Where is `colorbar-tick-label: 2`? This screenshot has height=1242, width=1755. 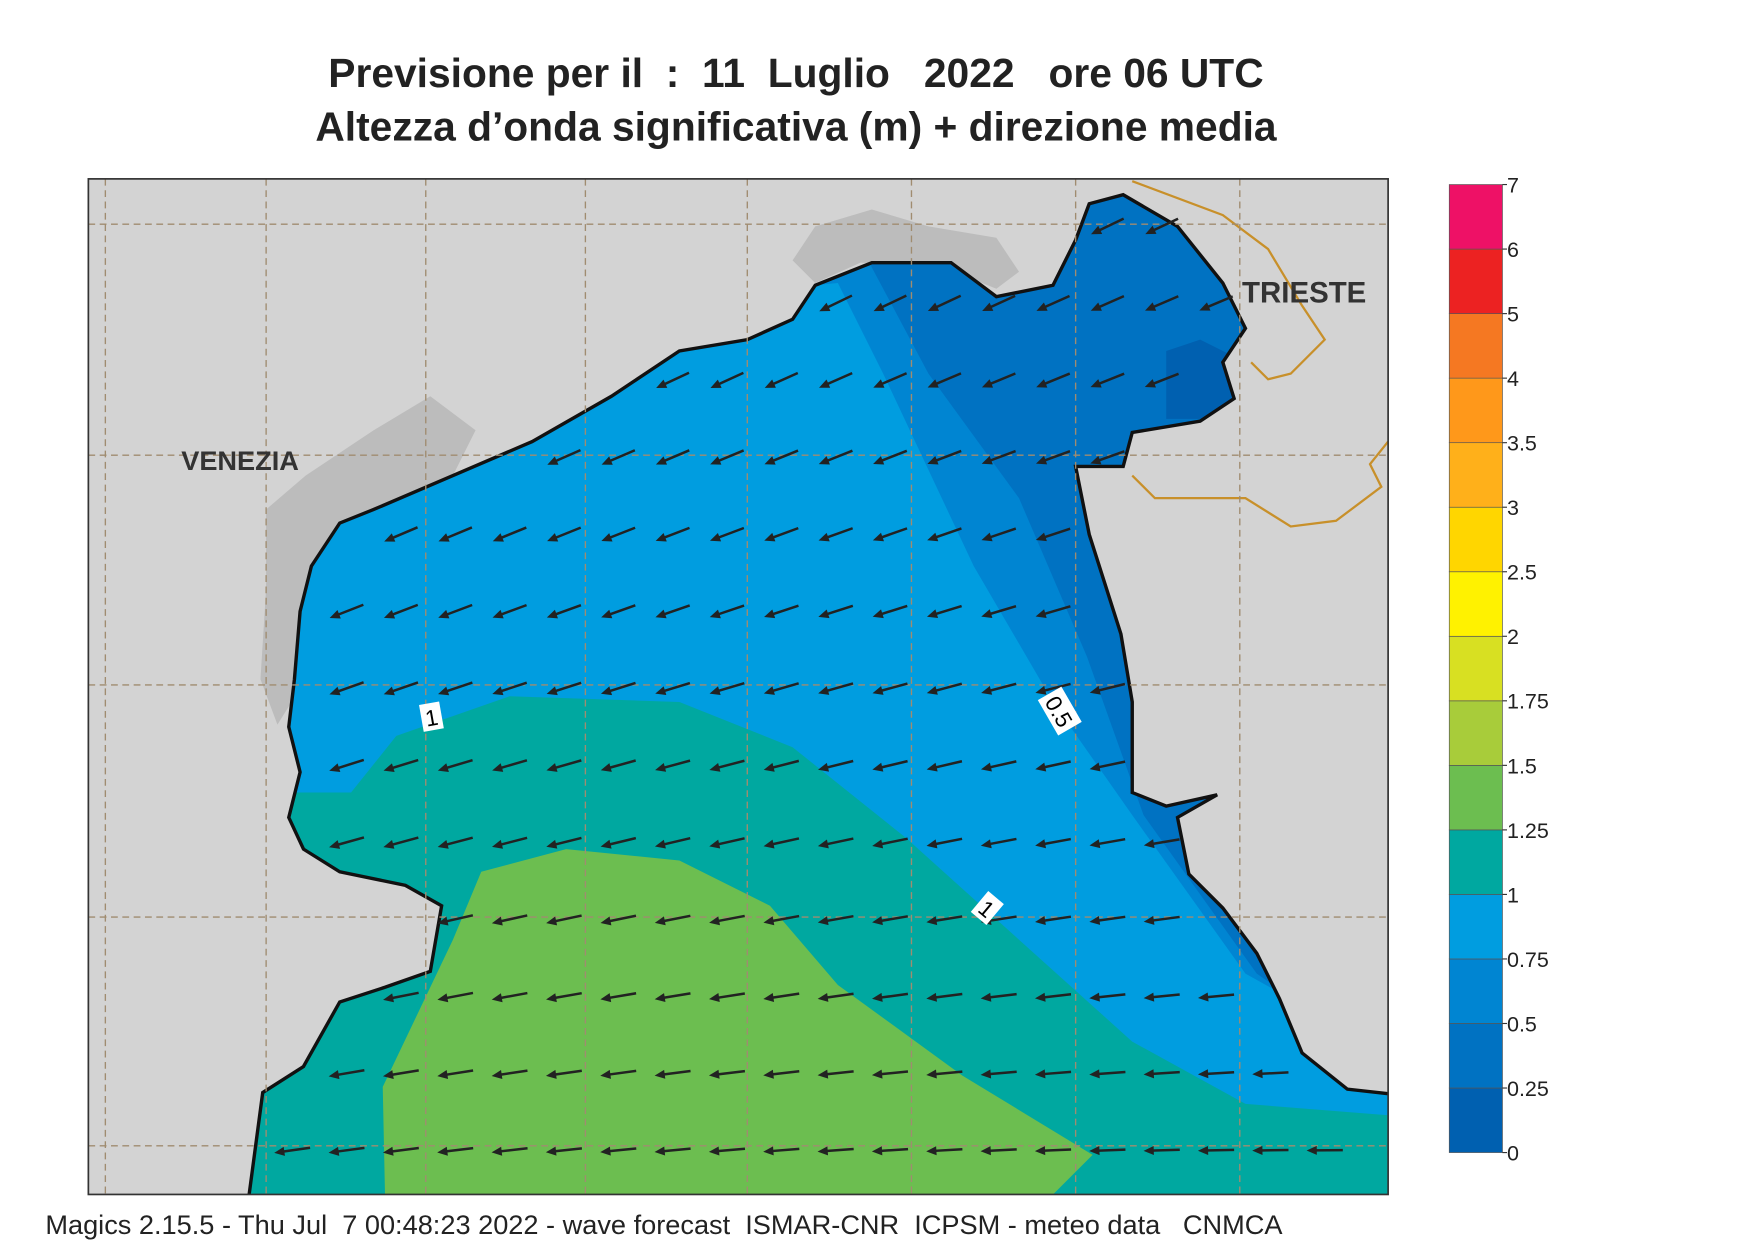
colorbar-tick-label: 2 is located at coordinates (1513, 637).